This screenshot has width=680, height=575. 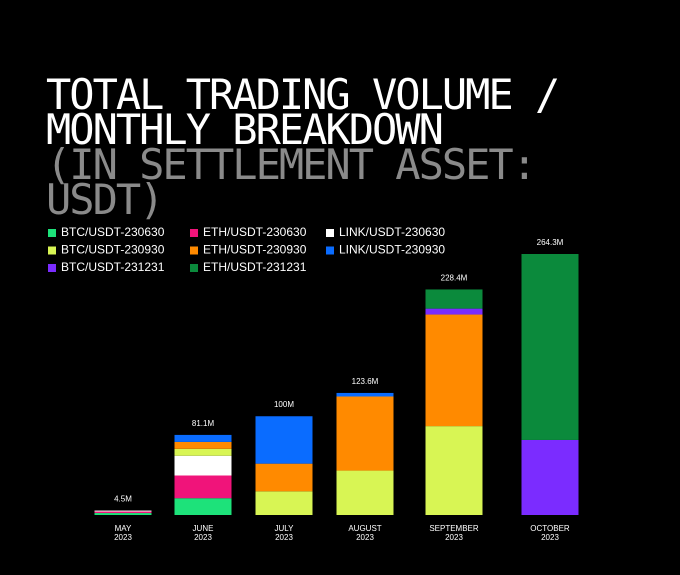 What do you see at coordinates (364, 528) in the screenshot?
I see `x-tick-label: AUGUST` at bounding box center [364, 528].